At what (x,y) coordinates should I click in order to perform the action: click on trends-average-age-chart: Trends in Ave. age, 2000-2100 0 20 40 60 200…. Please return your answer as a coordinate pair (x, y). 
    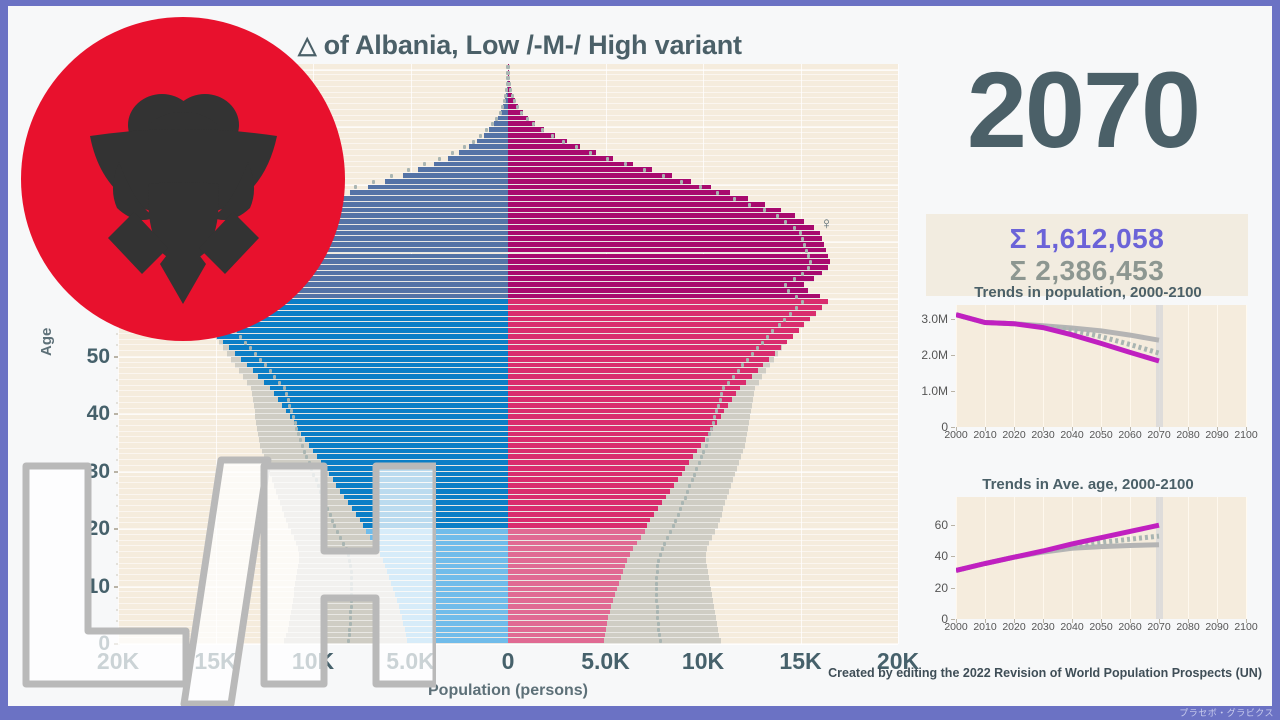
    Looking at the image, I should click on (1088, 555).